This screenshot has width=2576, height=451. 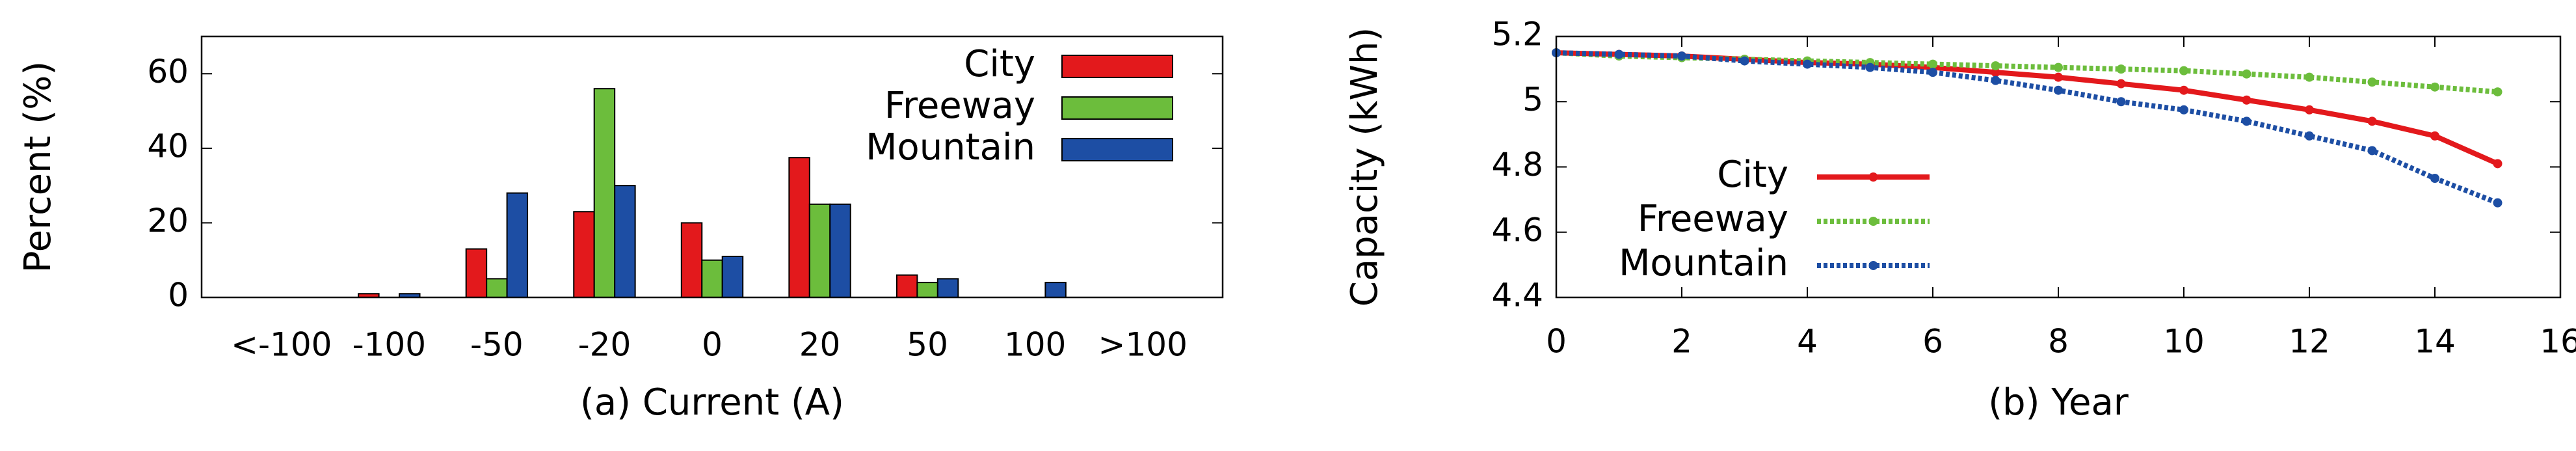 What do you see at coordinates (2058, 402) in the screenshot?
I see `x-axis-label: (b) Year` at bounding box center [2058, 402].